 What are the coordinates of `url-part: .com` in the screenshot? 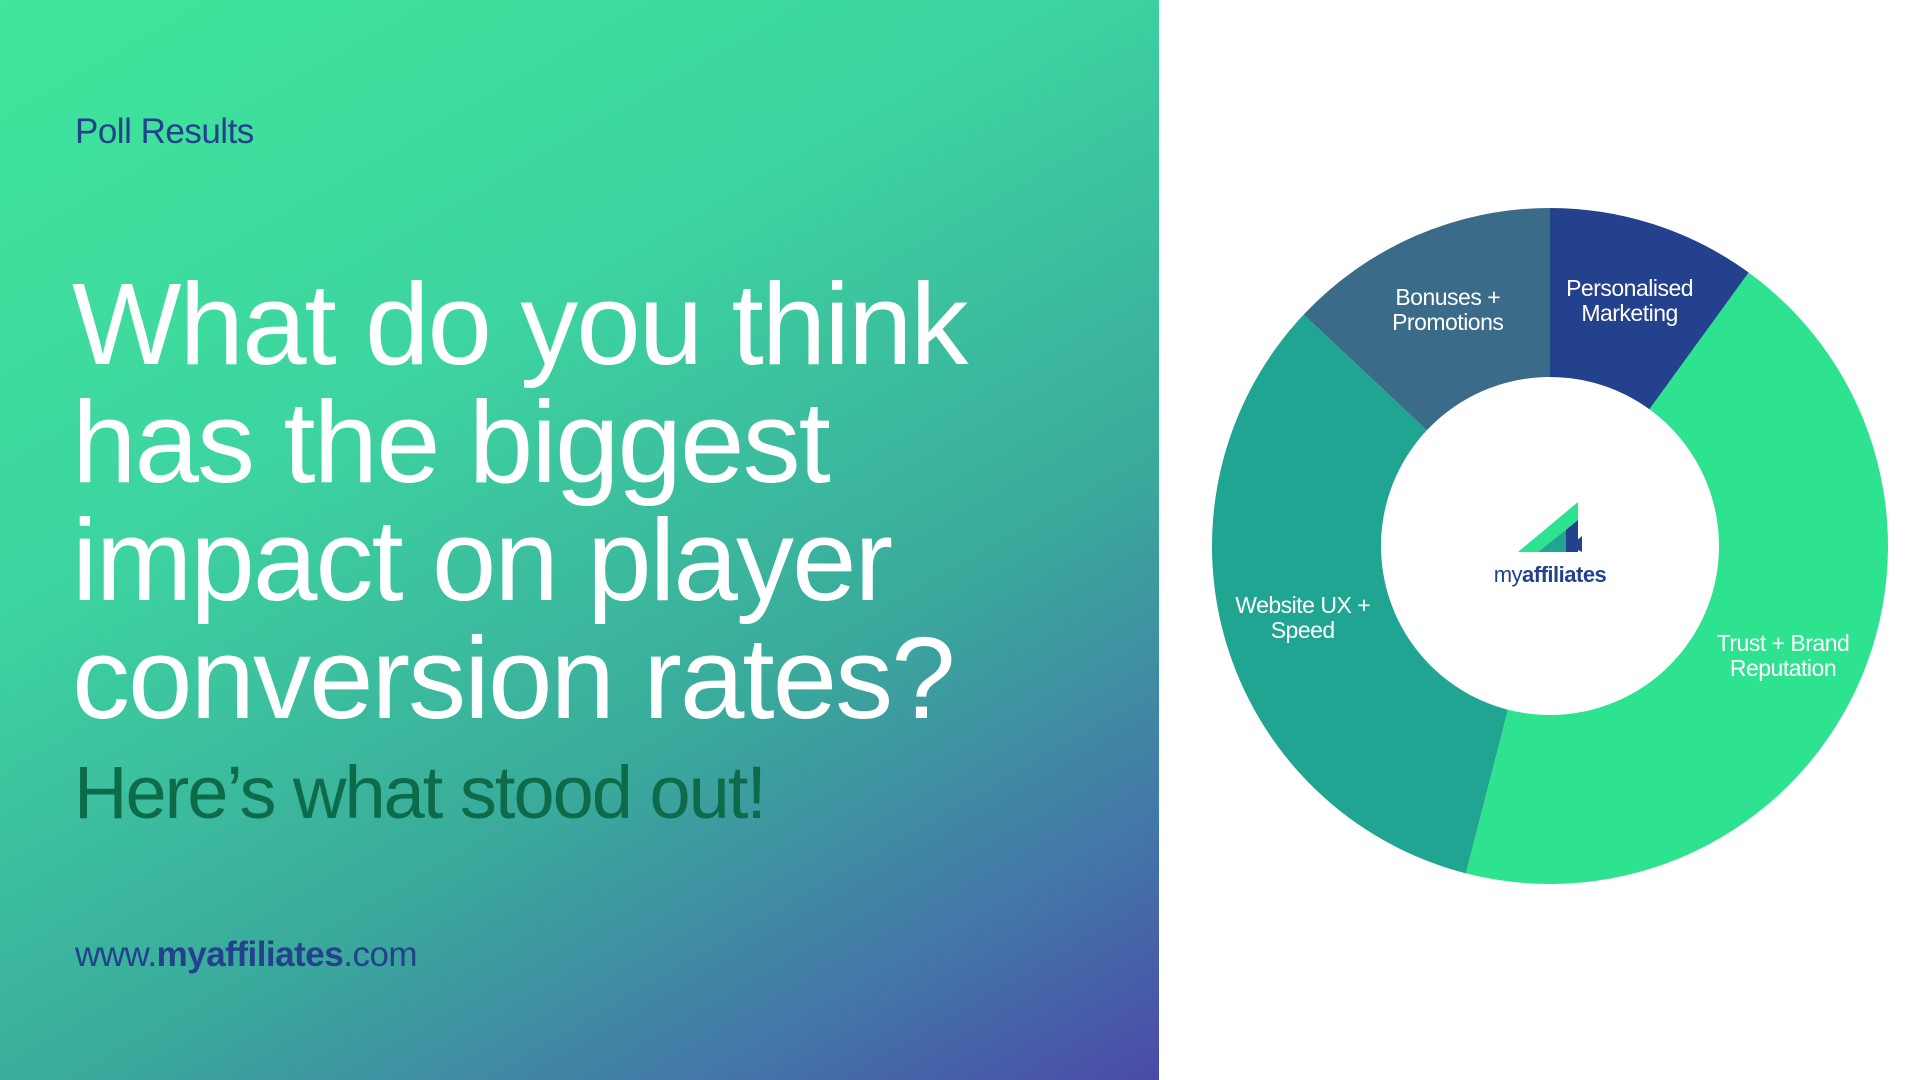 It's located at (380, 954).